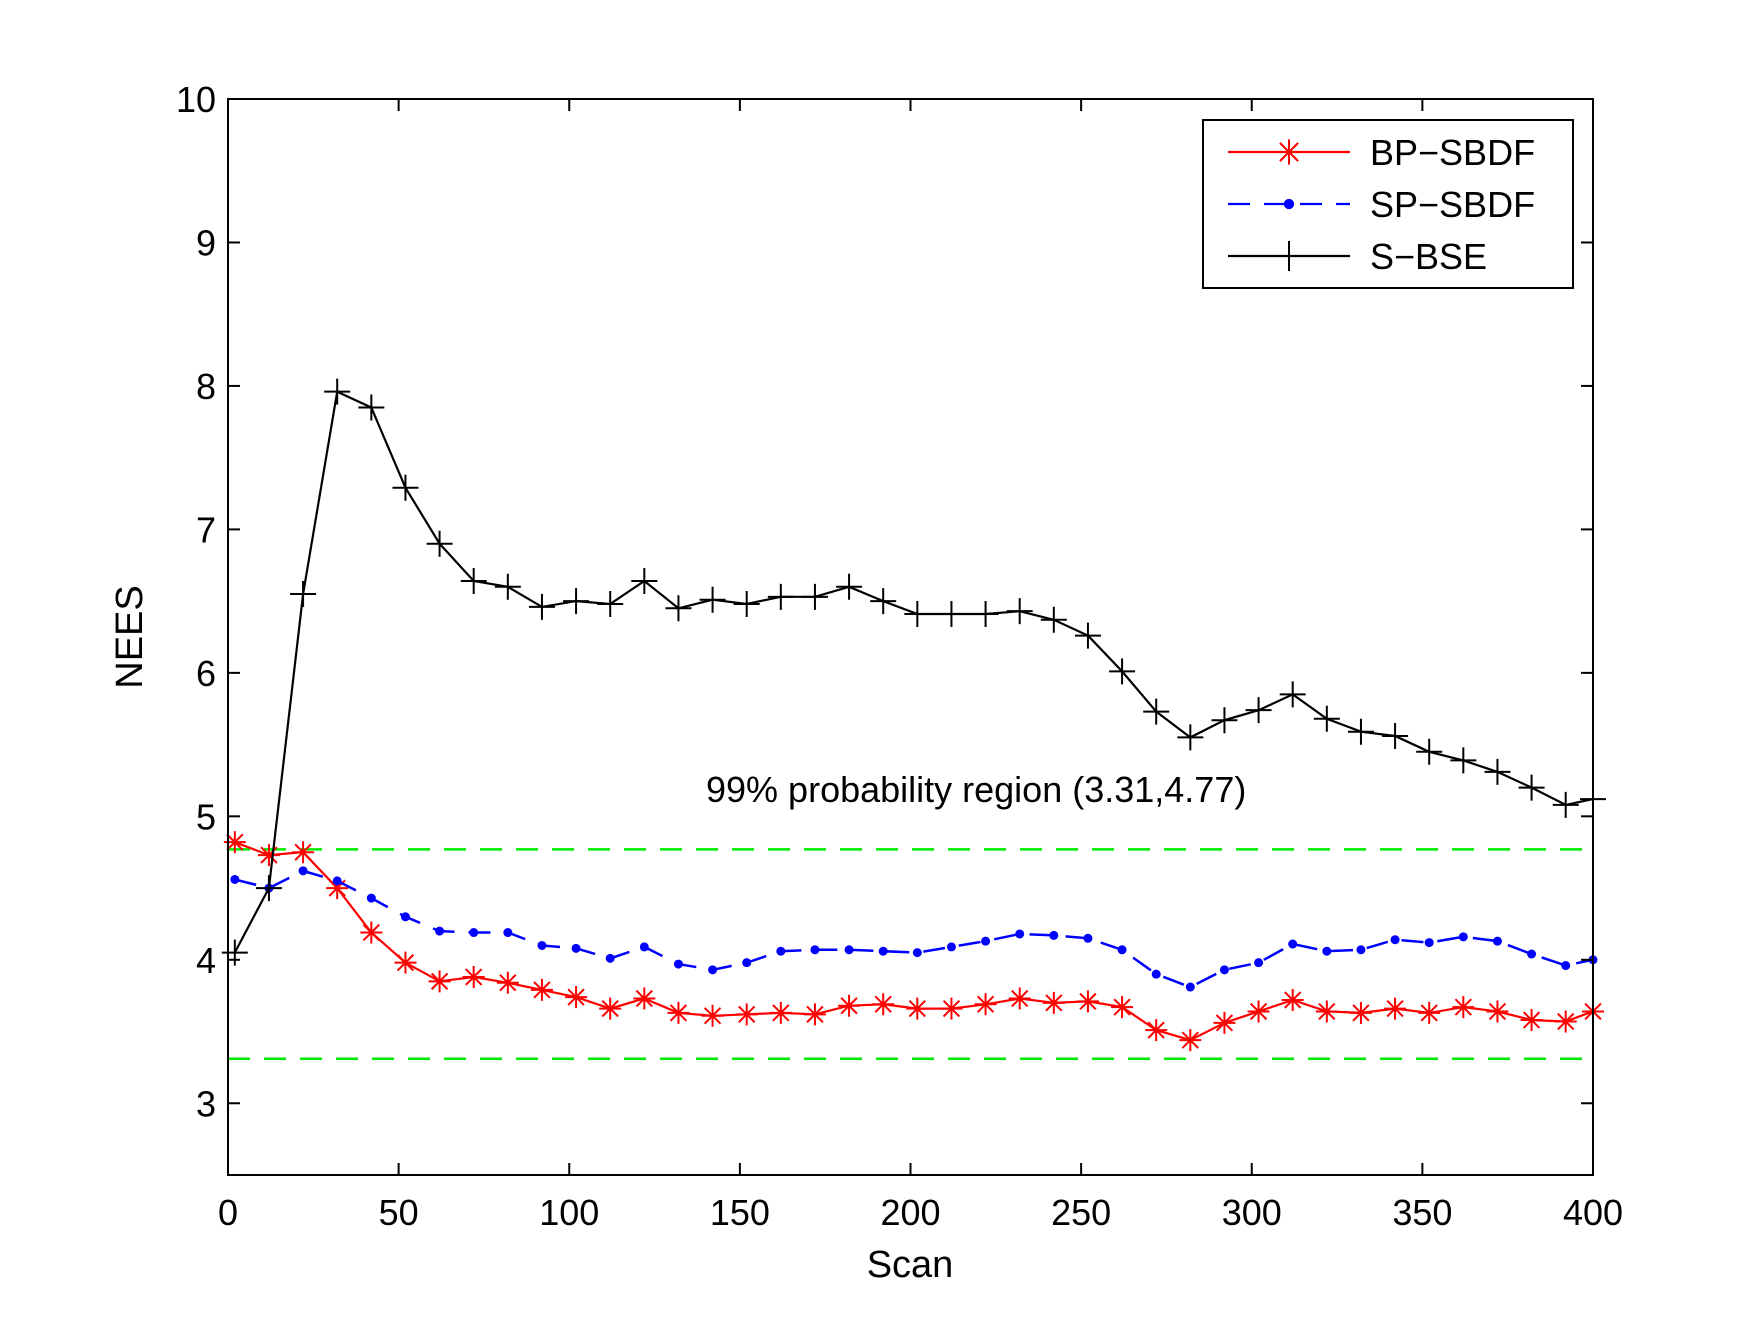 The height and width of the screenshot is (1317, 1750). I want to click on legend-label-sp-sbdf: SP−SBDF, so click(1452, 204).